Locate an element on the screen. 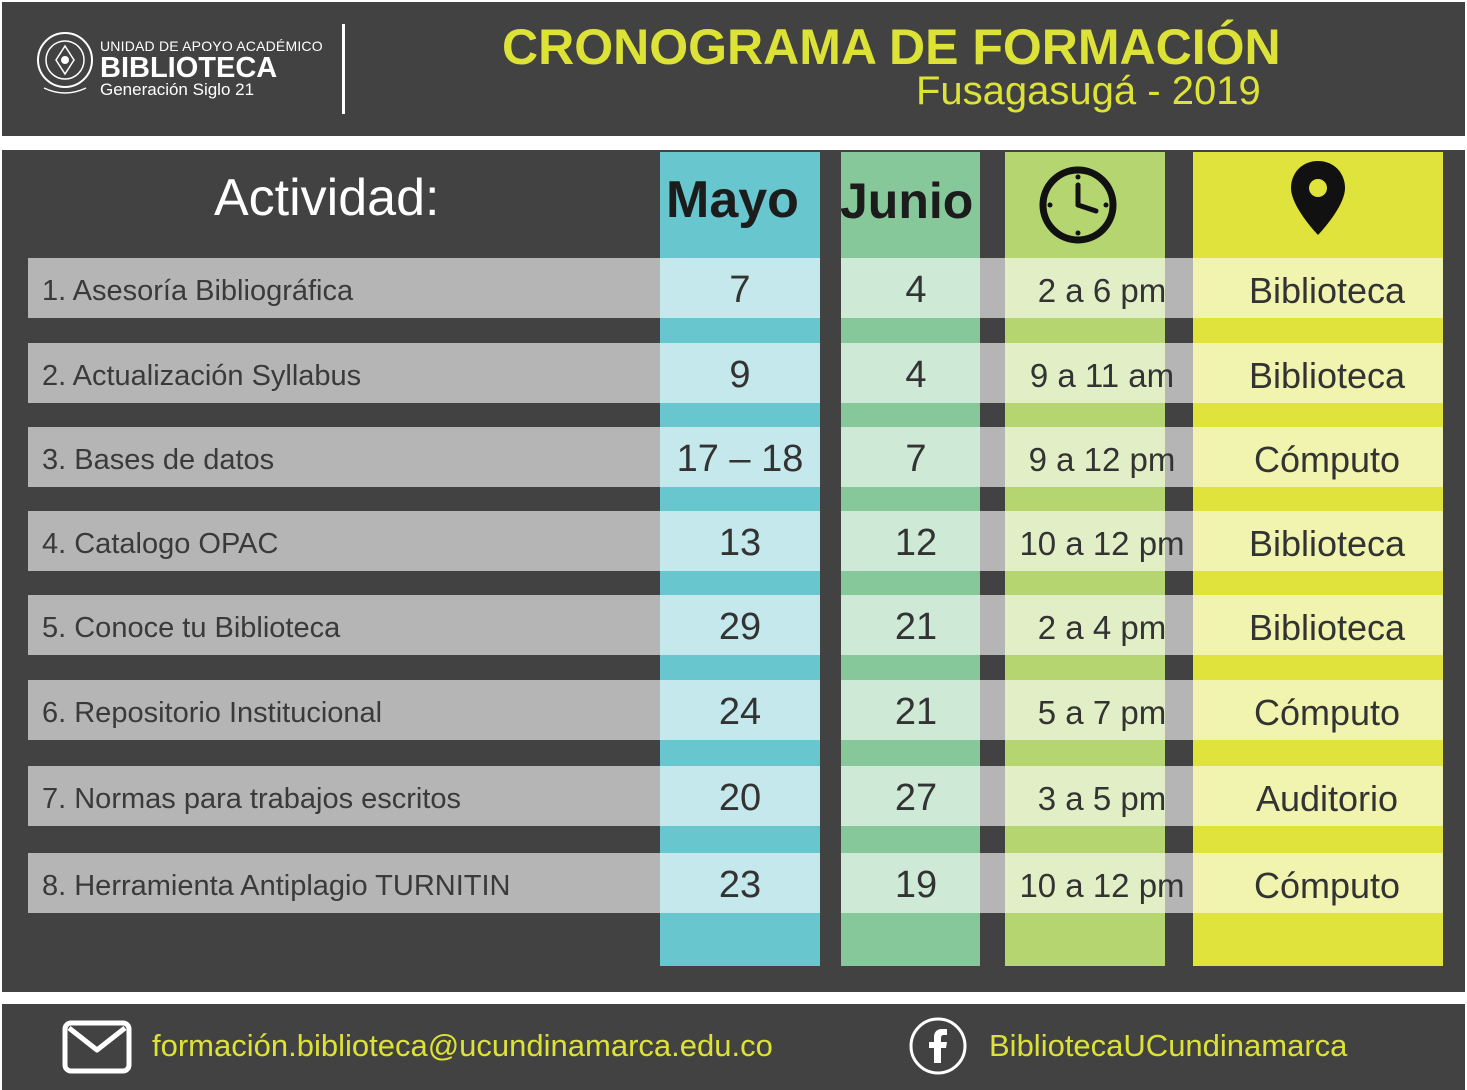 The width and height of the screenshot is (1467, 1090). cell-junio: 19 is located at coordinates (916, 885).